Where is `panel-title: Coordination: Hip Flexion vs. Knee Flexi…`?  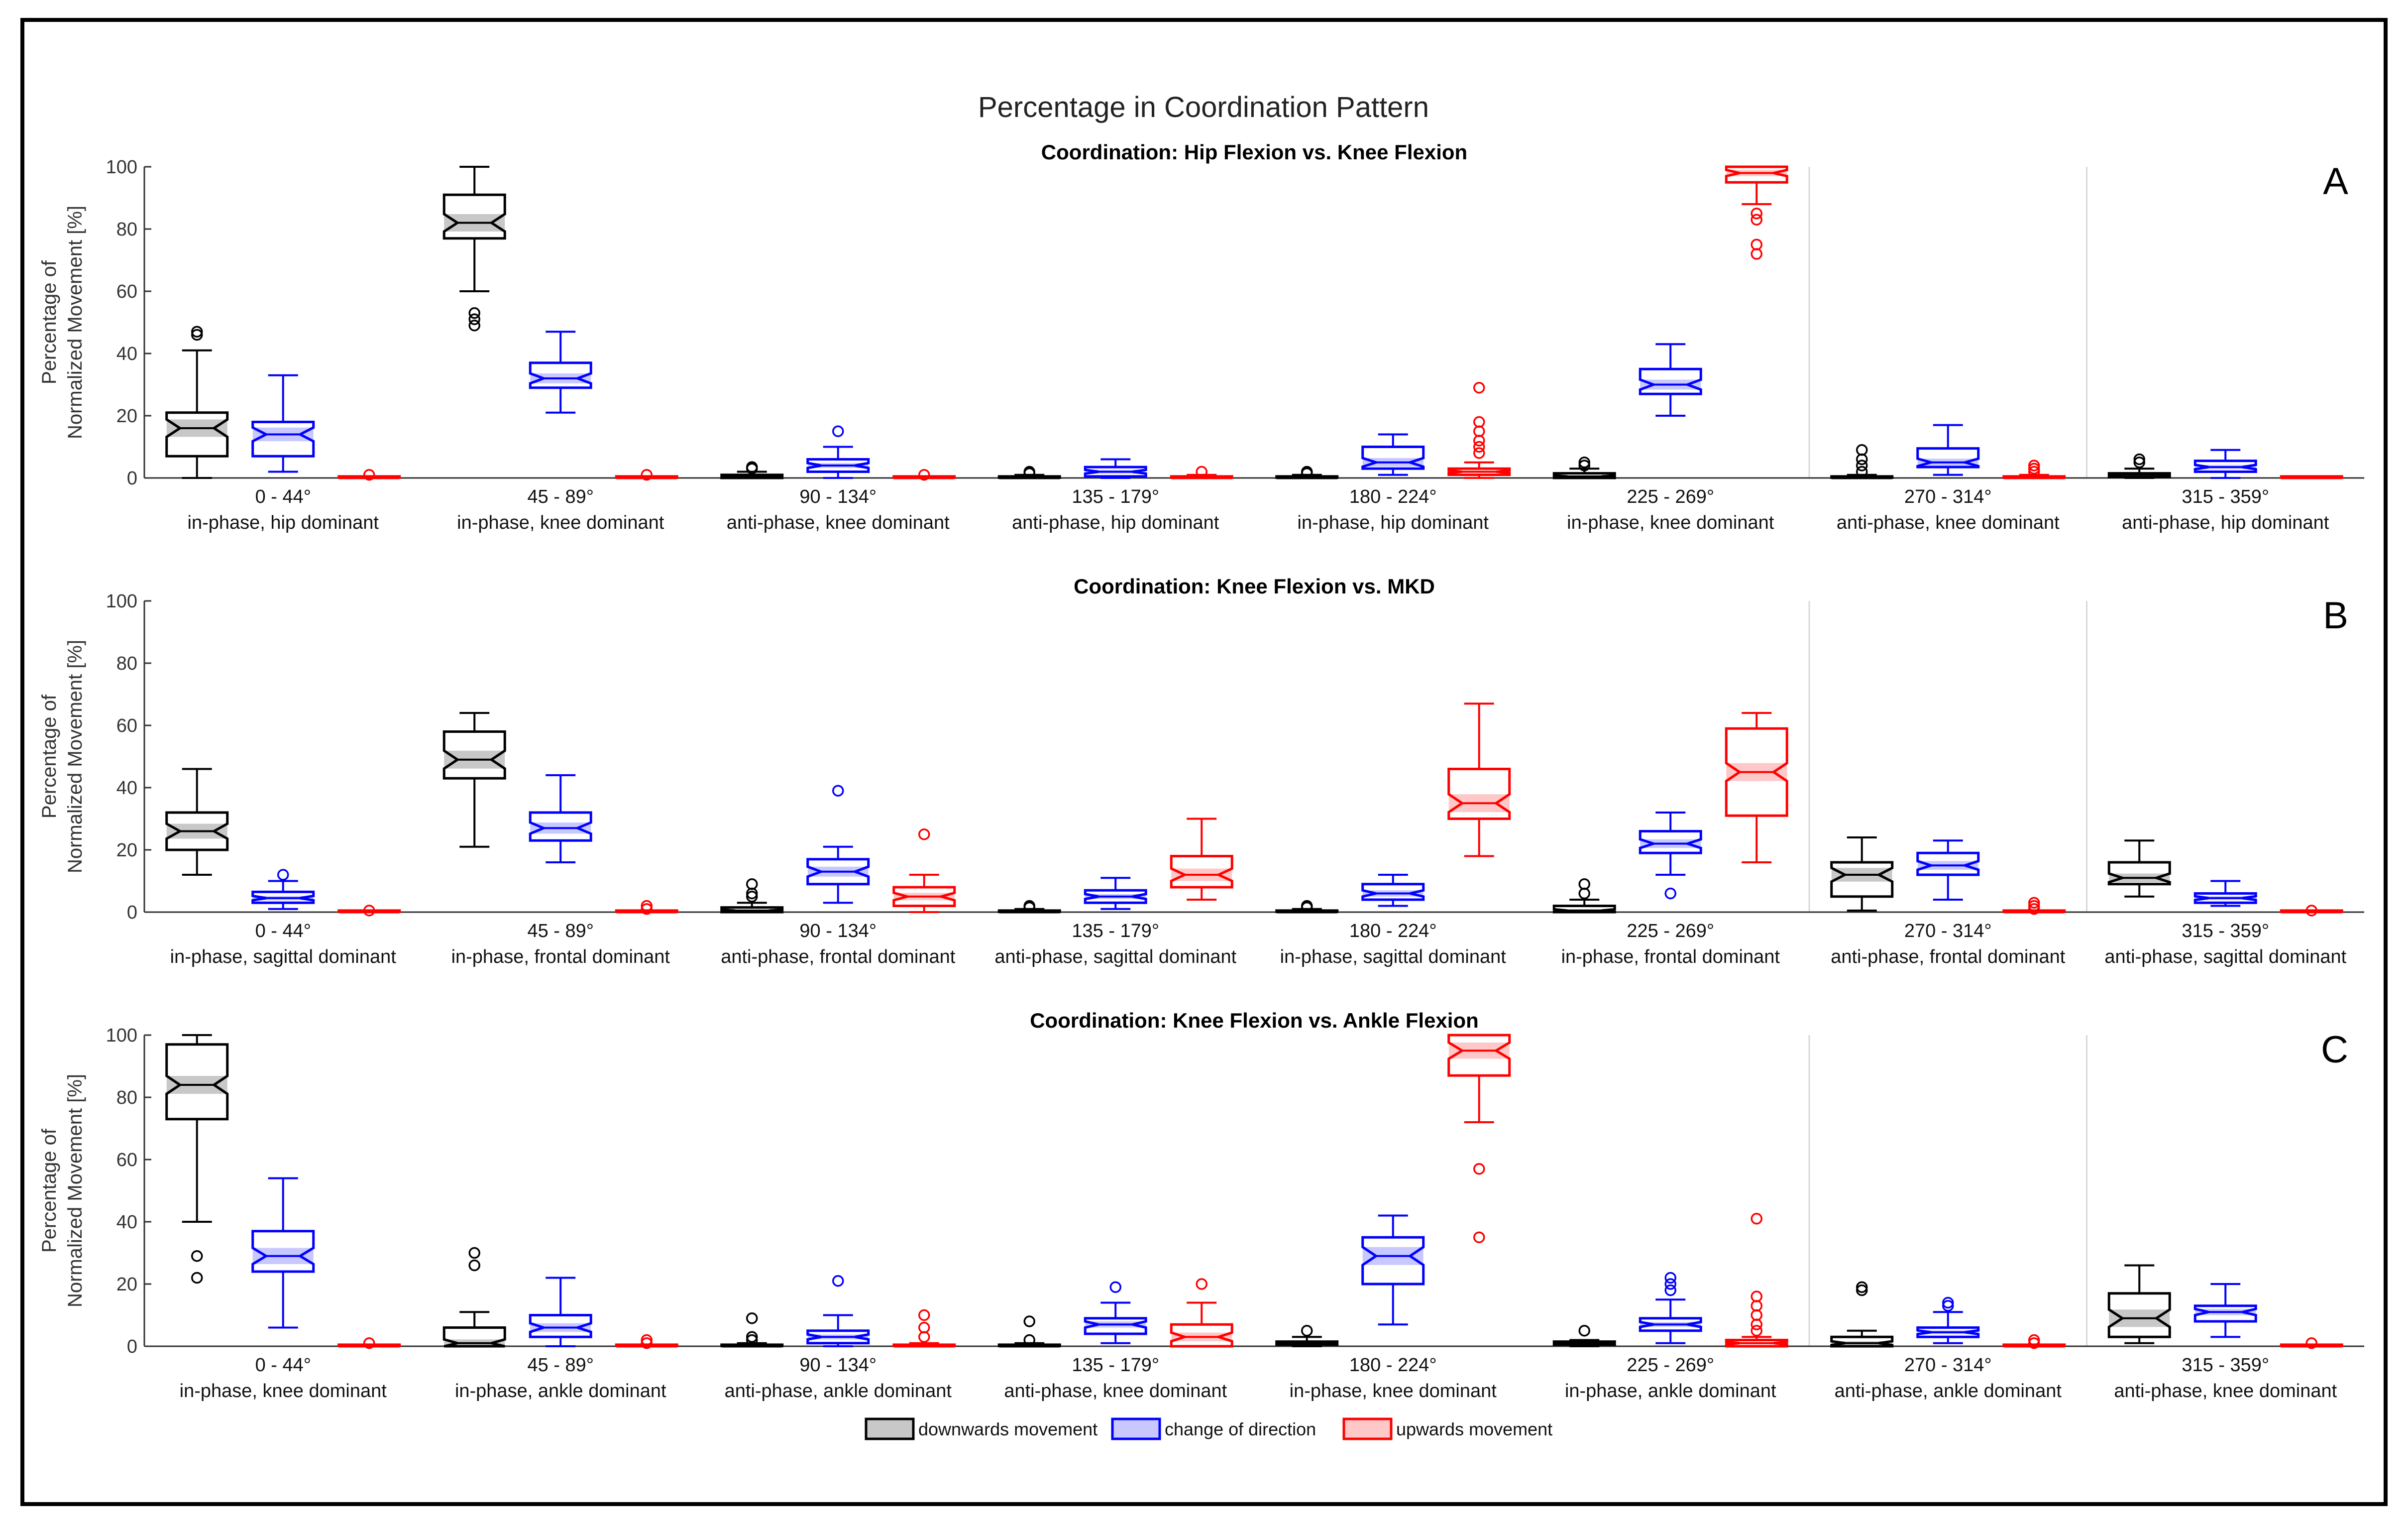
panel-title: Coordination: Hip Flexion vs. Knee Flexi… is located at coordinates (1254, 152).